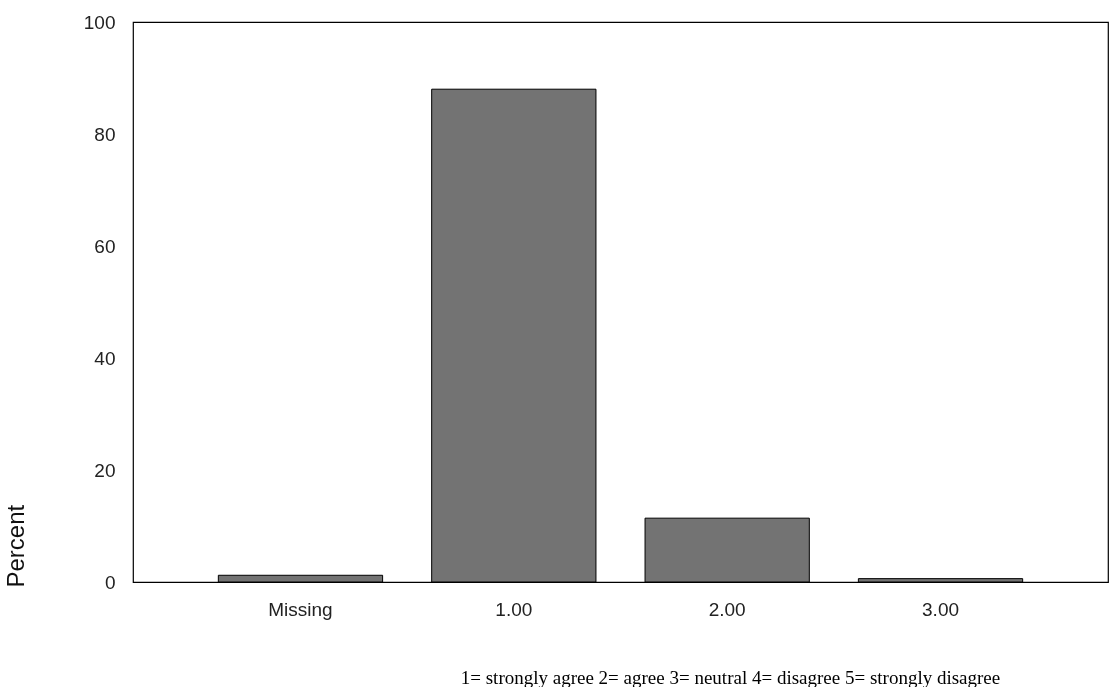 Image resolution: width=1110 pixels, height=687 pixels. What do you see at coordinates (727, 609) in the screenshot?
I see `x-tick-label: 2.00` at bounding box center [727, 609].